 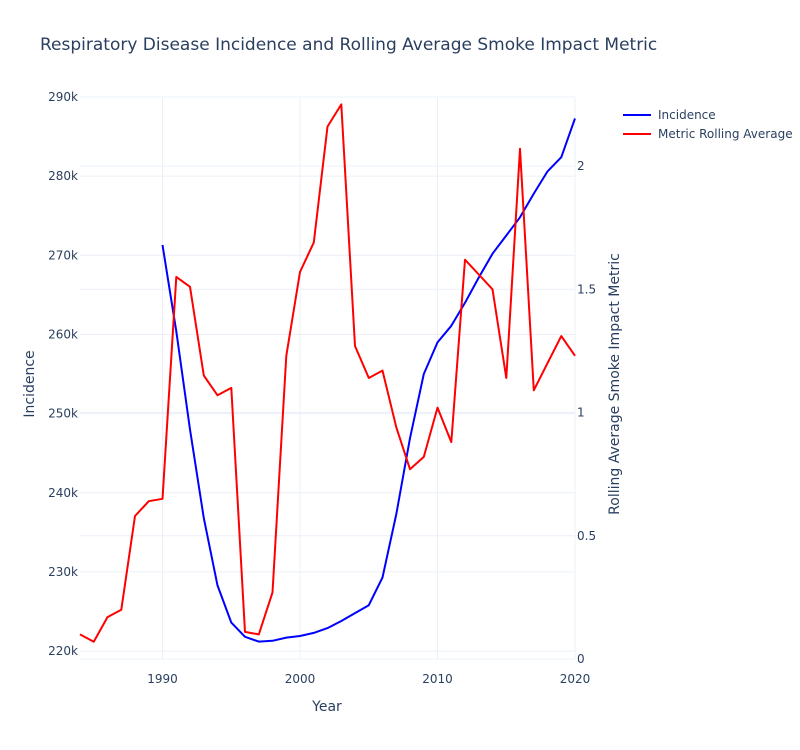 I want to click on y2-tick-label: 0.5, so click(x=586, y=536).